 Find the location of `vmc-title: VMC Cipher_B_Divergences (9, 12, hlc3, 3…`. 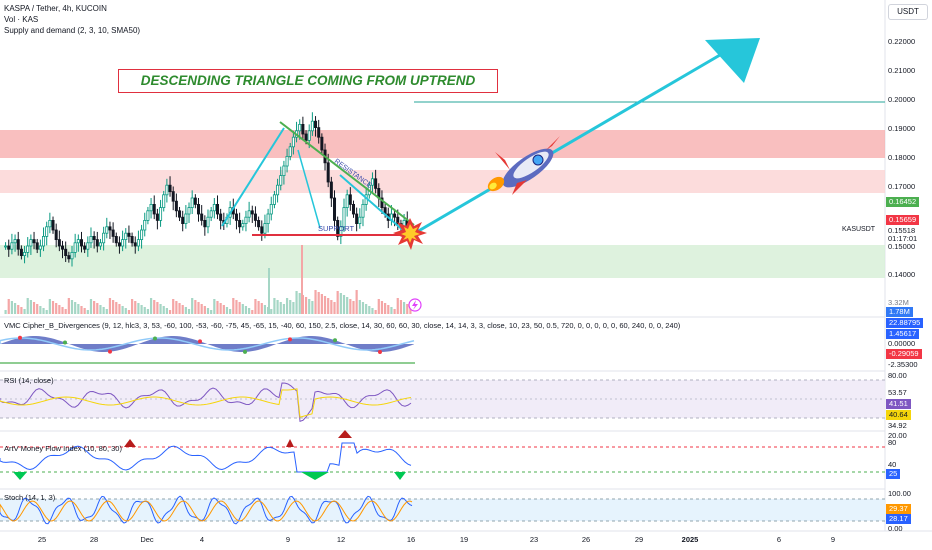

vmc-title: VMC Cipher_B_Divergences (9, 12, hlc3, 3… is located at coordinates (342, 325).